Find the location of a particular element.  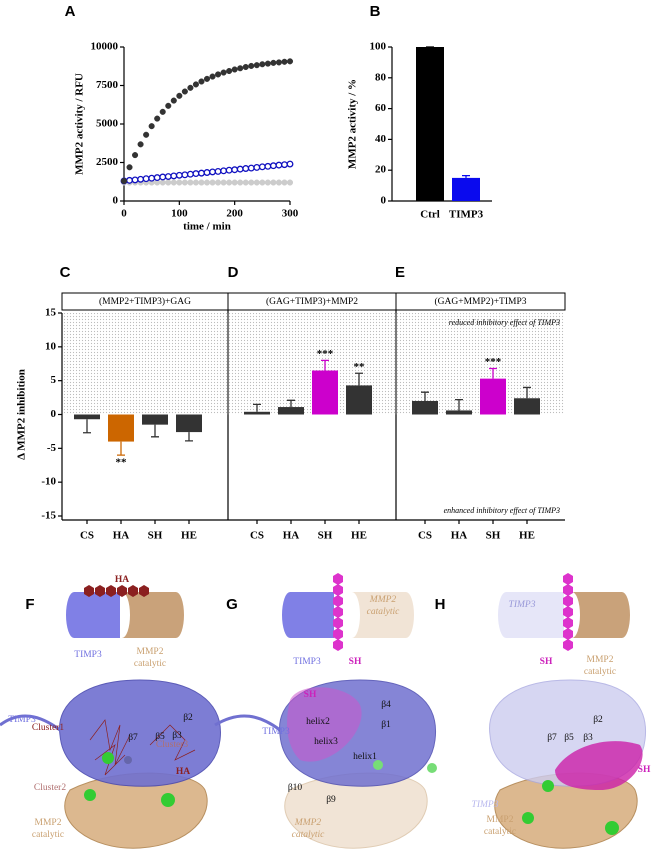

structure-label: Cluster3 is located at coordinates (172, 745).